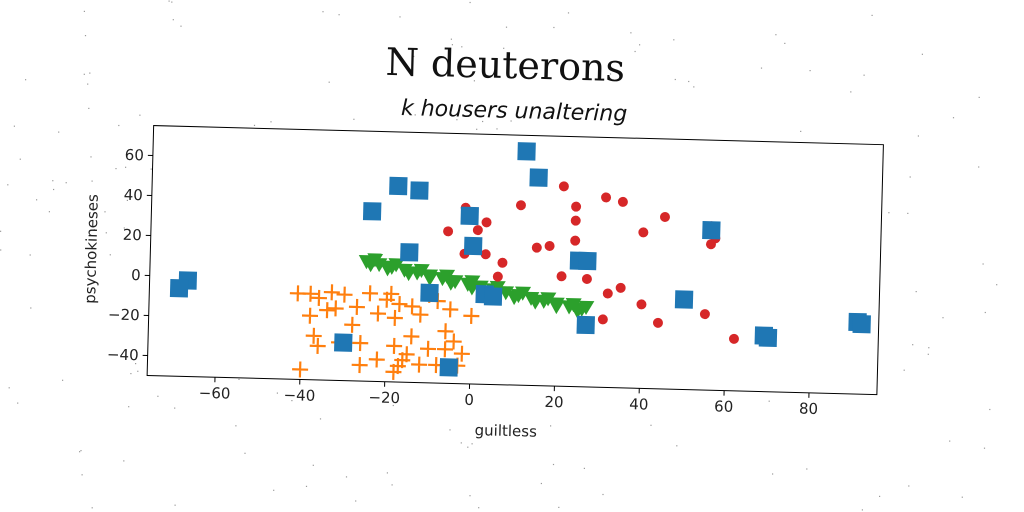 The height and width of the screenshot is (512, 1024). I want to click on y-tick-label: −20, so click(124, 314).